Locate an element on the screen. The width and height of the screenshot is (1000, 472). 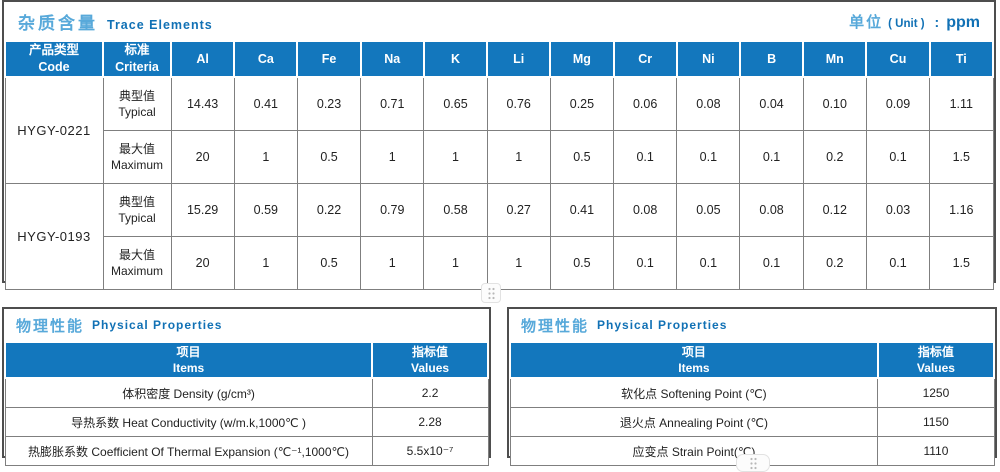
unit-colon: : is located at coordinates (937, 21).